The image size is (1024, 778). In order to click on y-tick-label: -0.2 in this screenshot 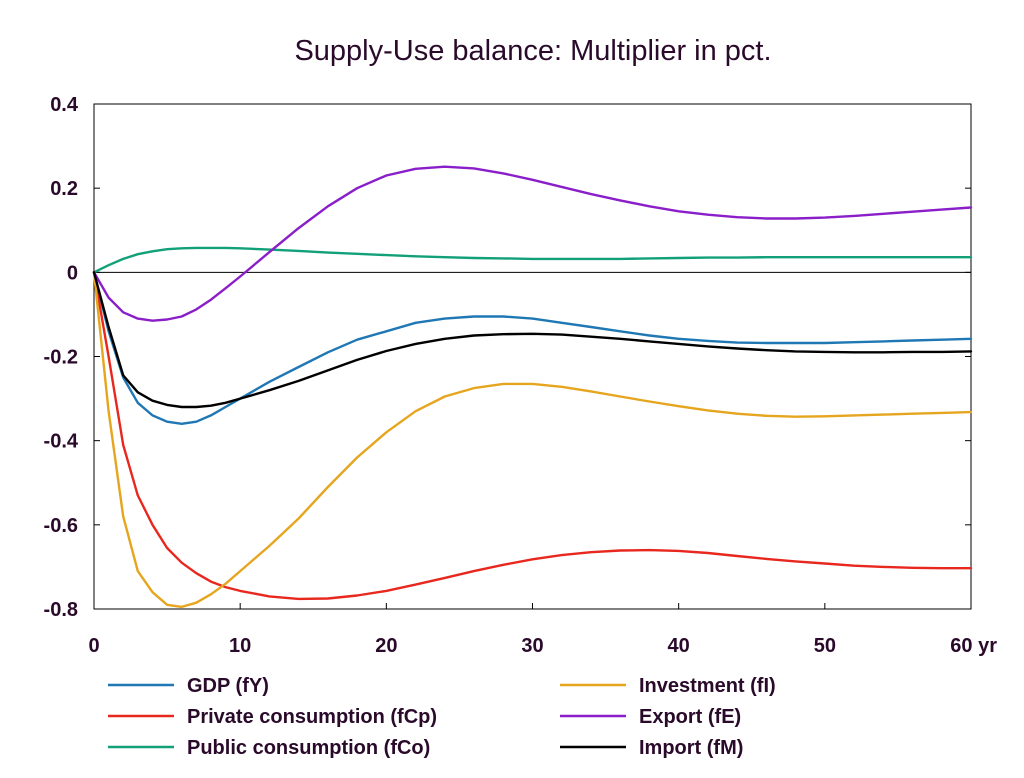, I will do `click(61, 358)`.